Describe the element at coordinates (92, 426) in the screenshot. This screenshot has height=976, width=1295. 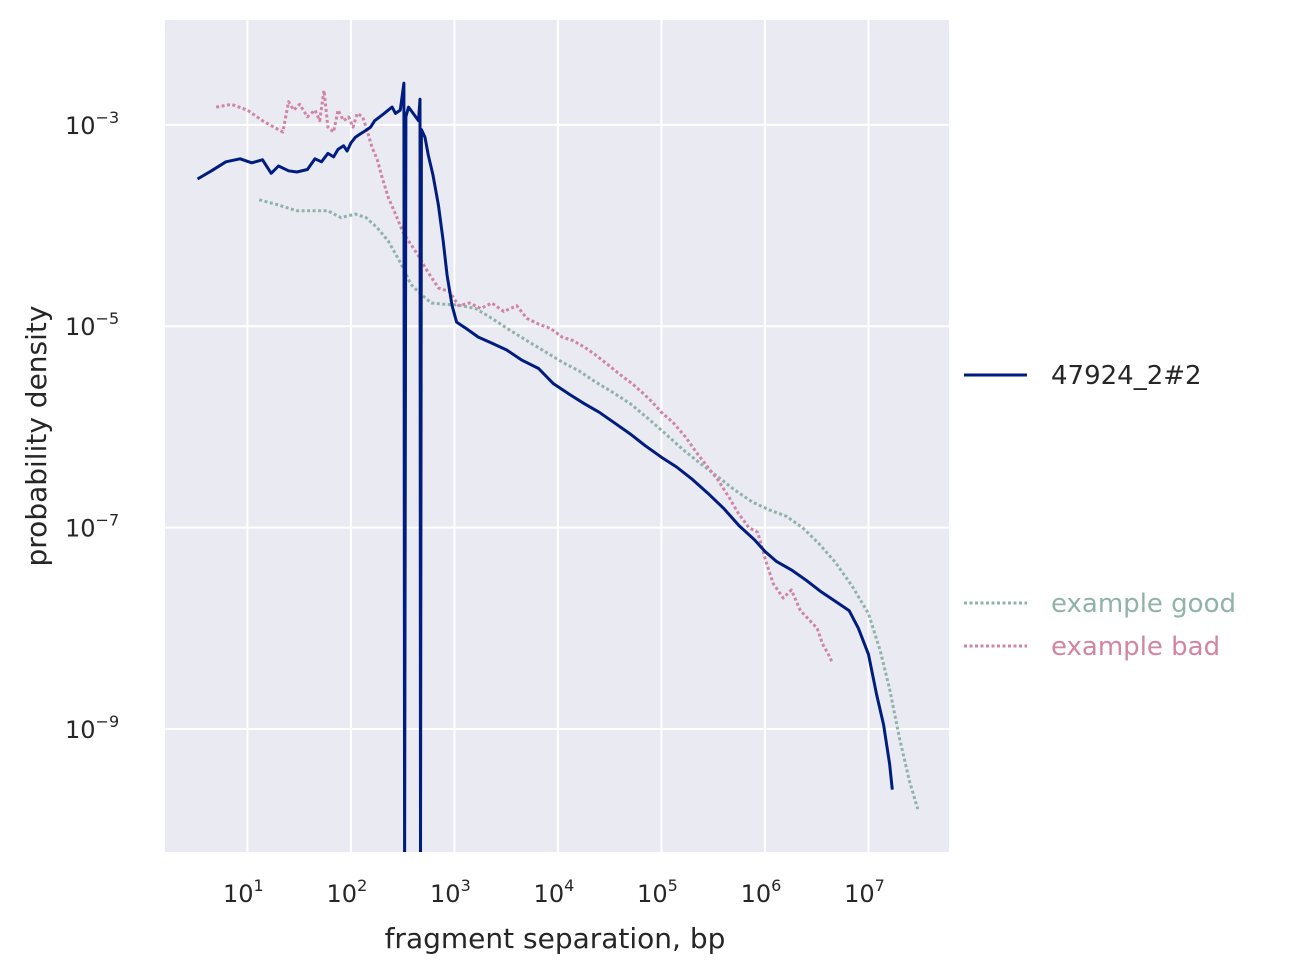
I see `y-tick-labels: 10⁻³ 10⁻⁵ 10⁻⁷ 10⁻⁹` at that location.